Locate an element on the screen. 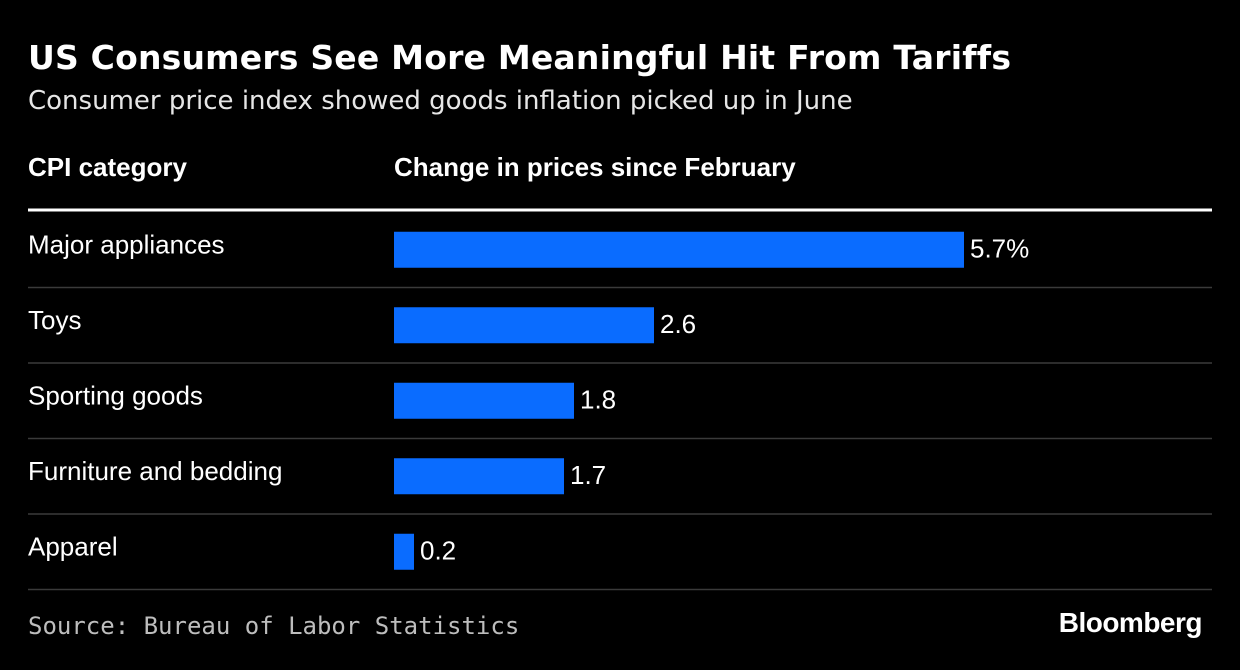  category-label: Furniture and bedding is located at coordinates (155, 471).